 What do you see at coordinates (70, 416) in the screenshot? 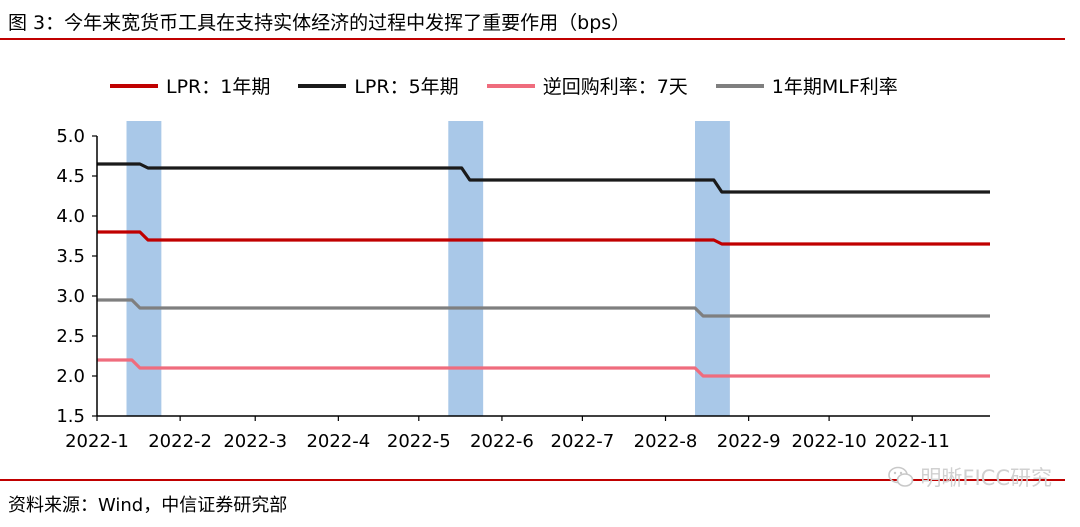
I see `y-tick-label: 1.5` at bounding box center [70, 416].